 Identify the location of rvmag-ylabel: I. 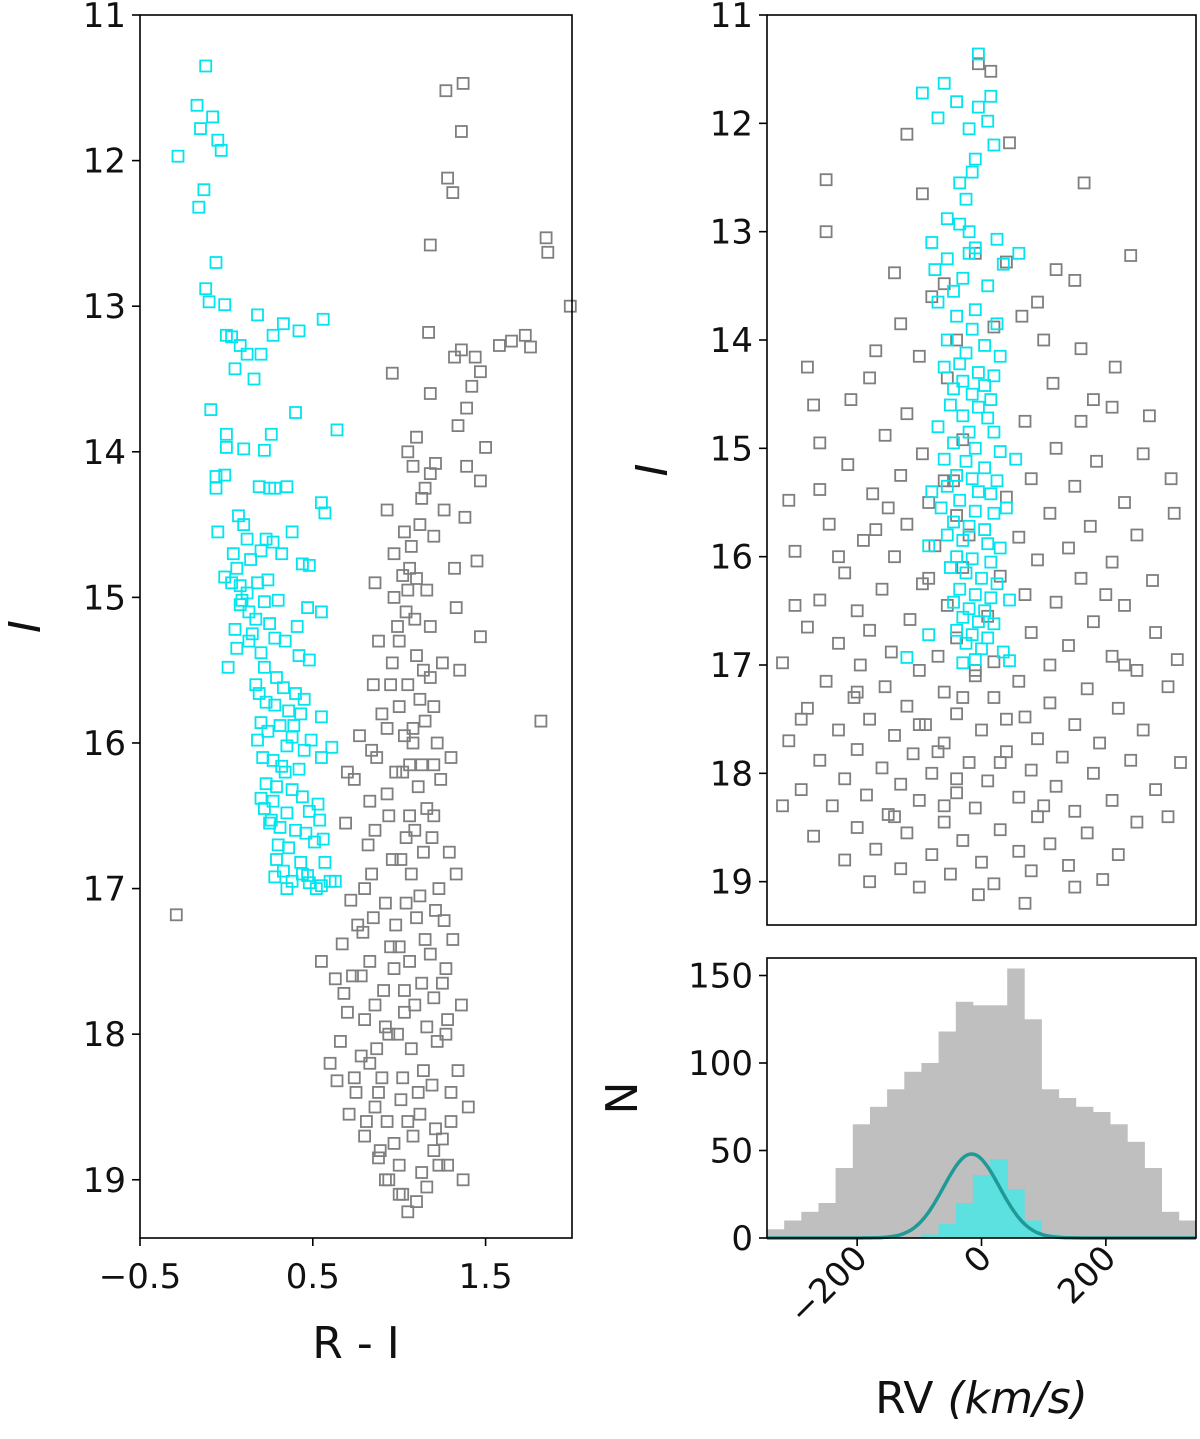
(652, 470).